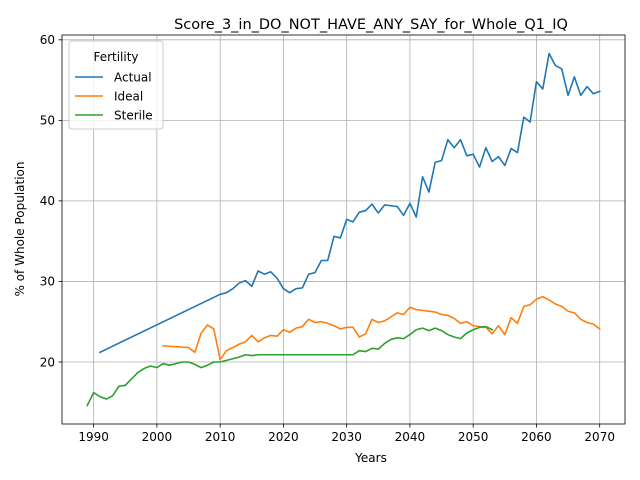 Image resolution: width=640 pixels, height=480 pixels. Describe the element at coordinates (115, 57) in the screenshot. I see `legend-title: Fertility` at that location.